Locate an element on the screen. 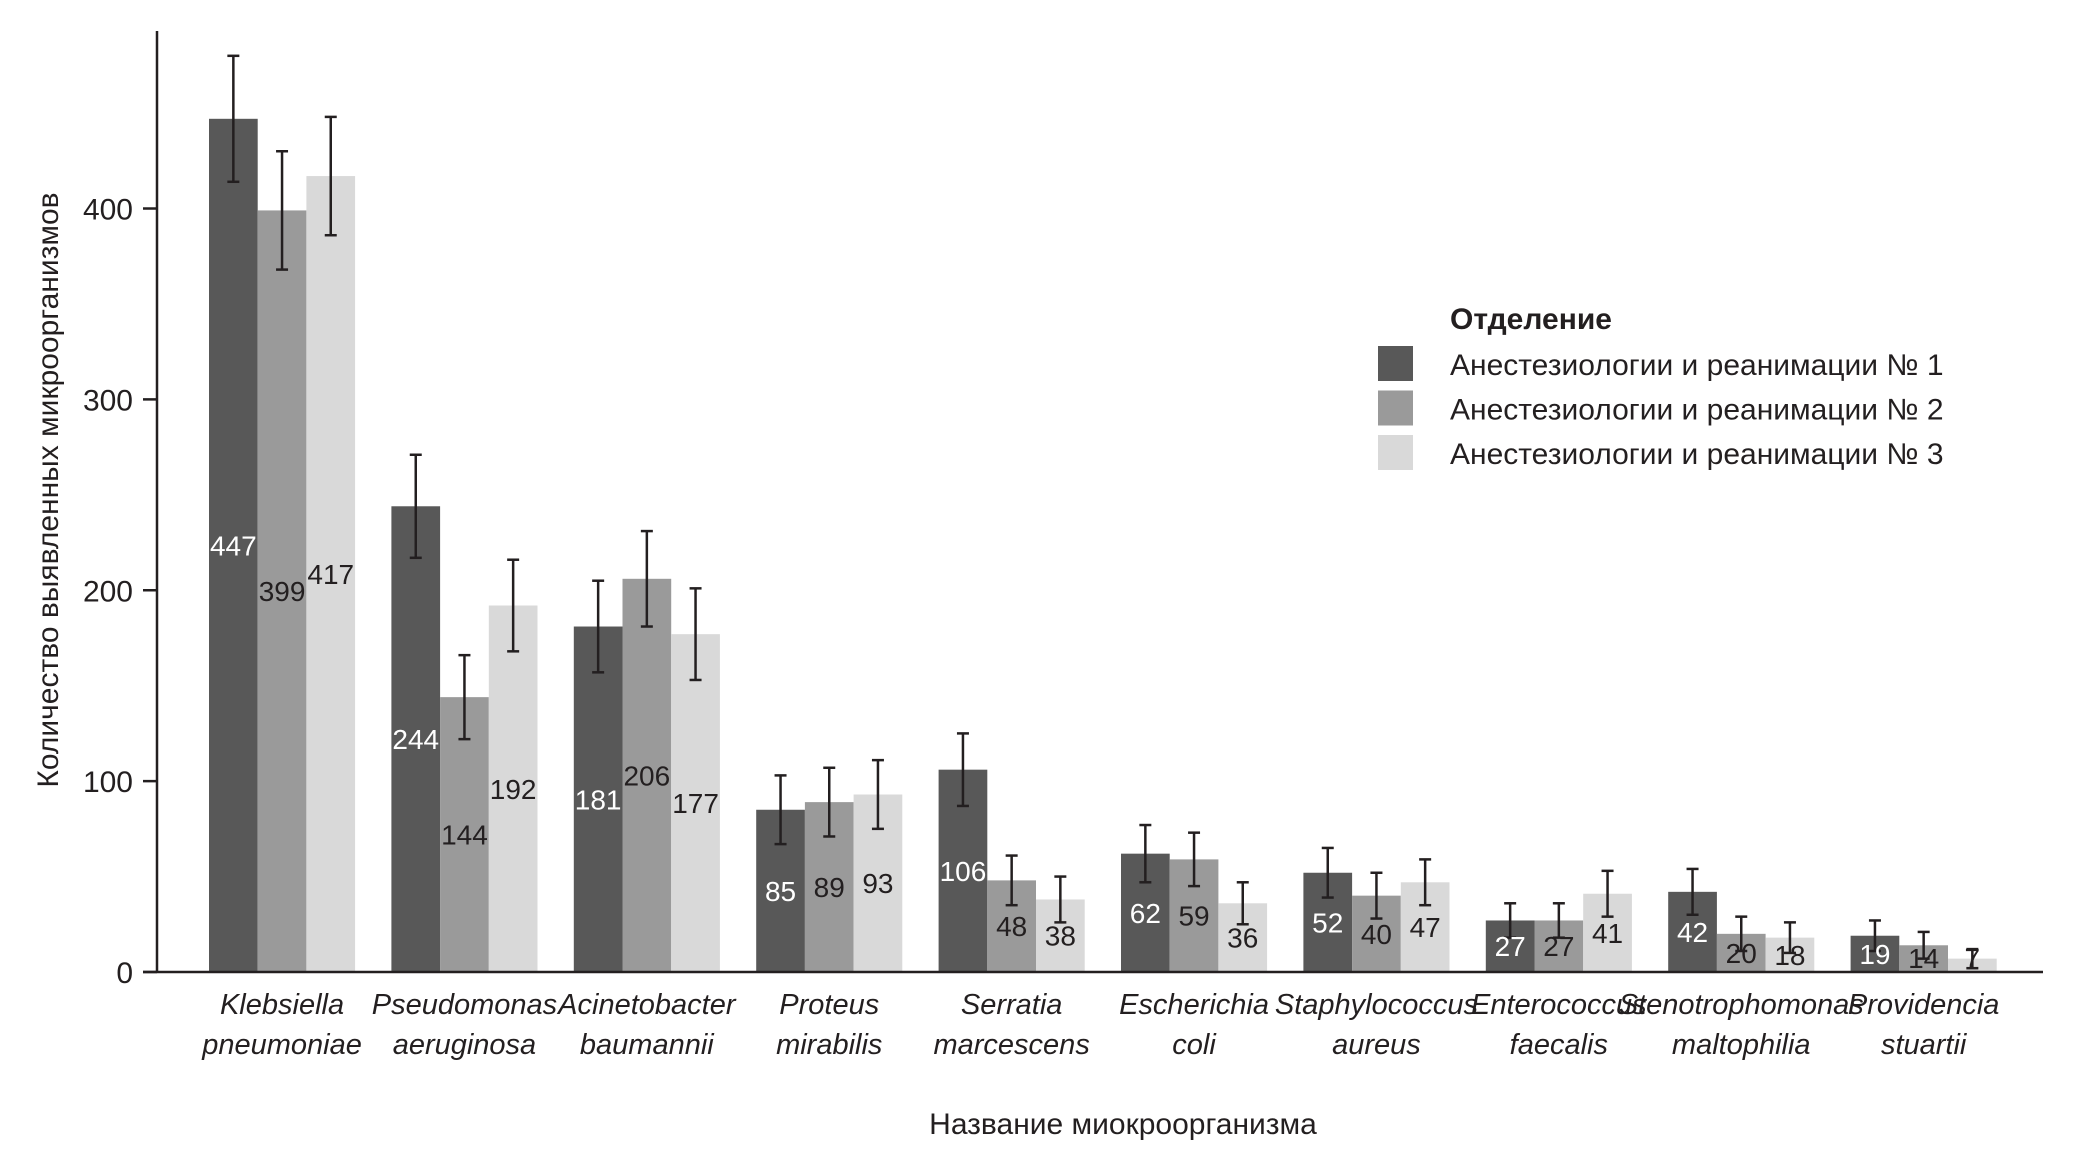 The image size is (2076, 1166). bar-value-label: 40 is located at coordinates (1376, 934).